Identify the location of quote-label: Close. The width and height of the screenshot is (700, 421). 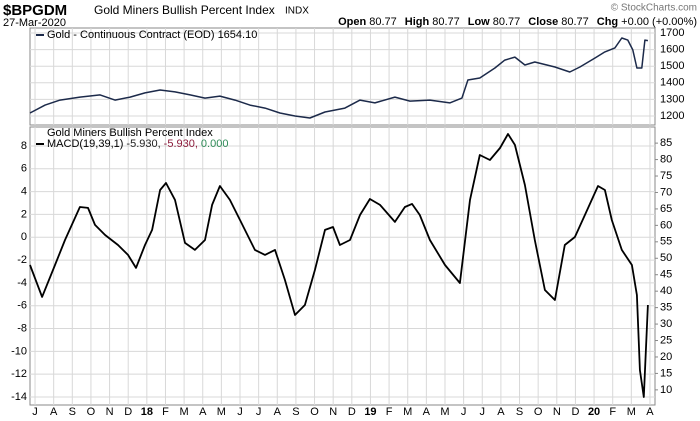
(543, 22).